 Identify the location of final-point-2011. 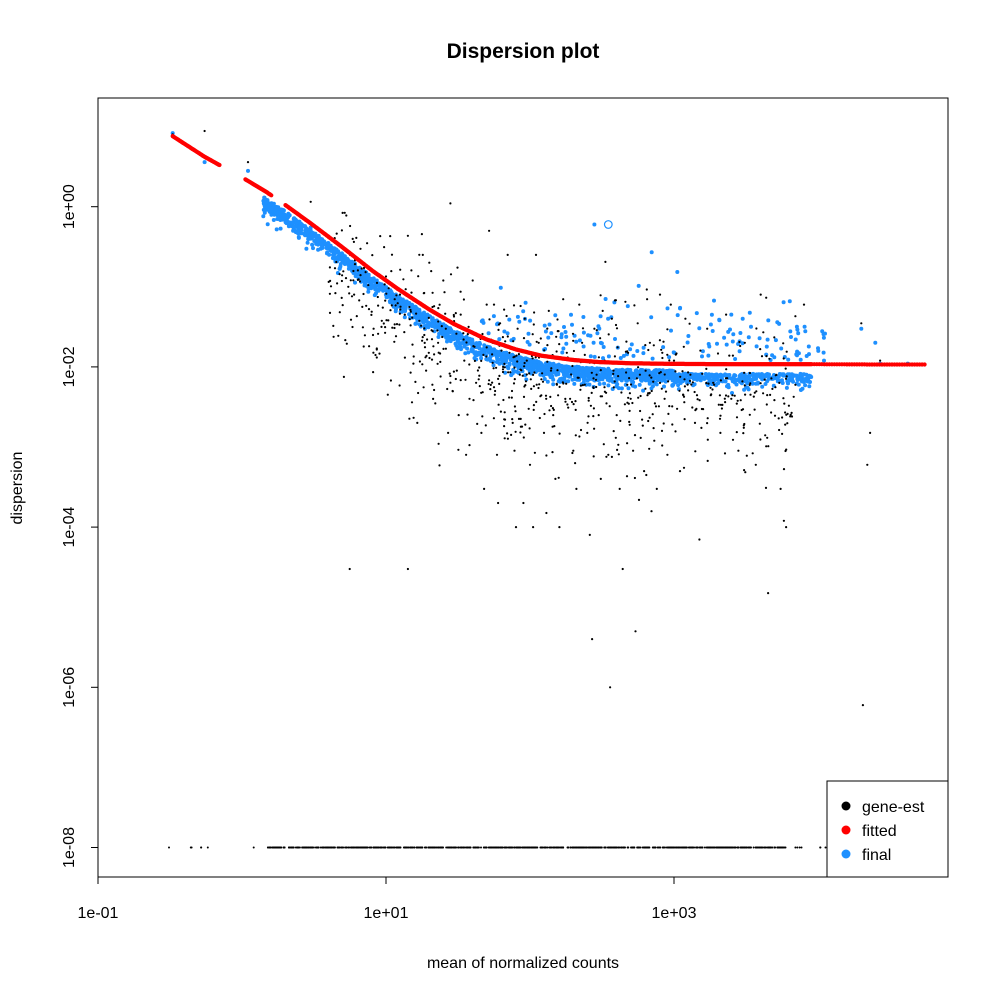
(725, 374).